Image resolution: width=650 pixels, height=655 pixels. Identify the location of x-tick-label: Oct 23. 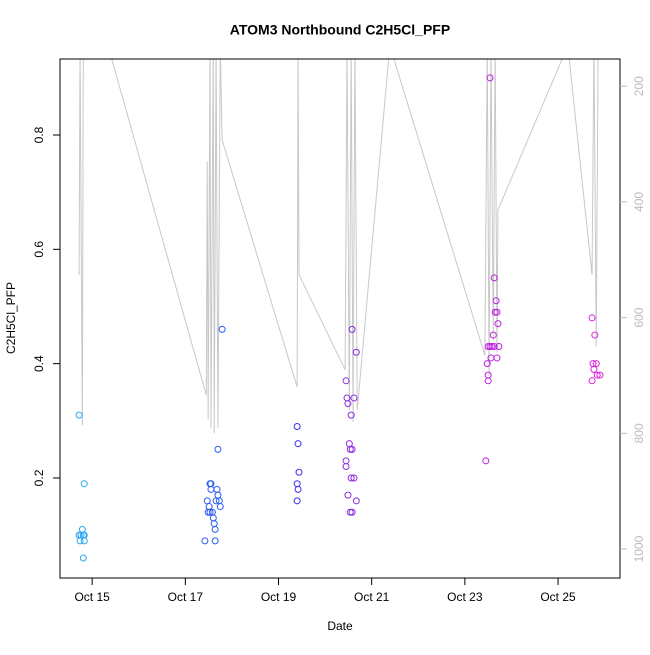
(465, 597).